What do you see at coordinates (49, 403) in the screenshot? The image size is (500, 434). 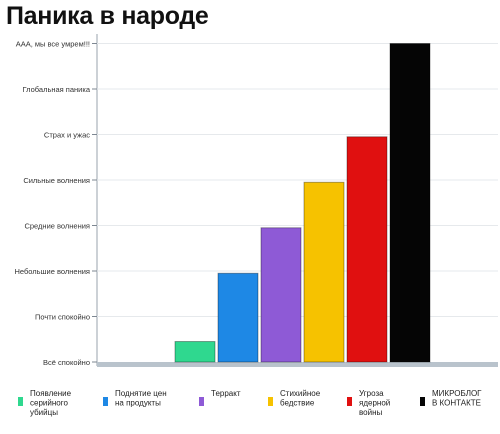 I see `legend-label: серийного` at bounding box center [49, 403].